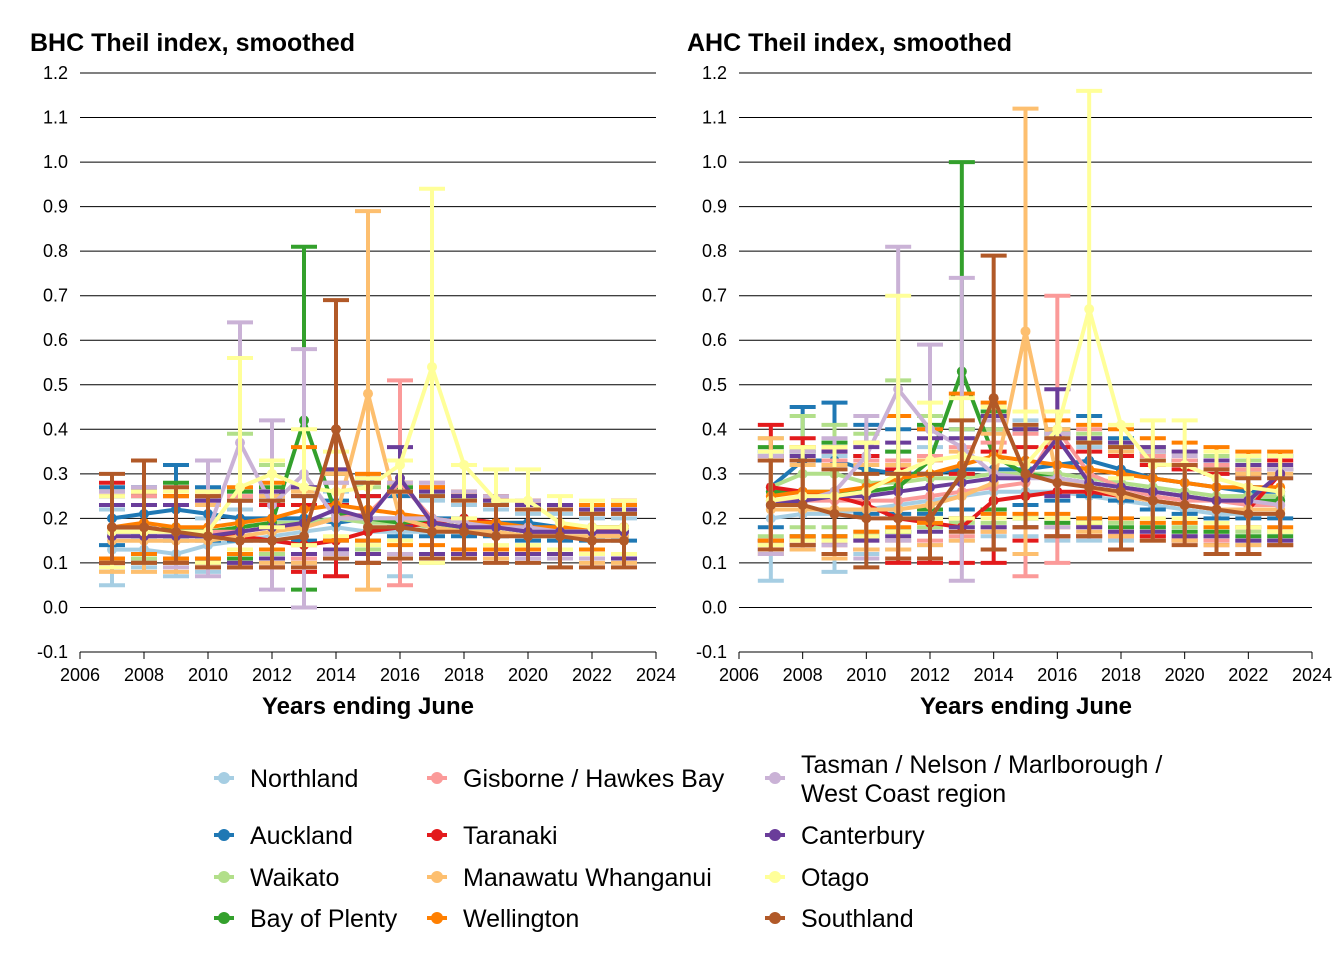  I want to click on bhc-panel-title: BHC Theil index, smoothed, so click(192, 43).